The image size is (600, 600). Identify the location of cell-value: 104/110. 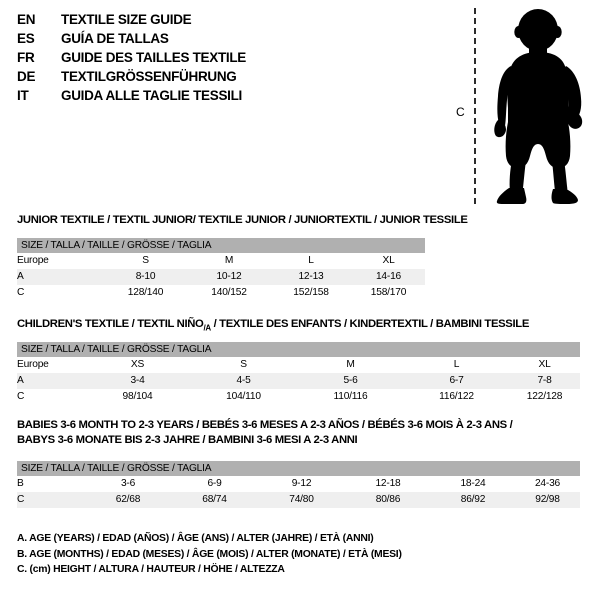
(243, 397).